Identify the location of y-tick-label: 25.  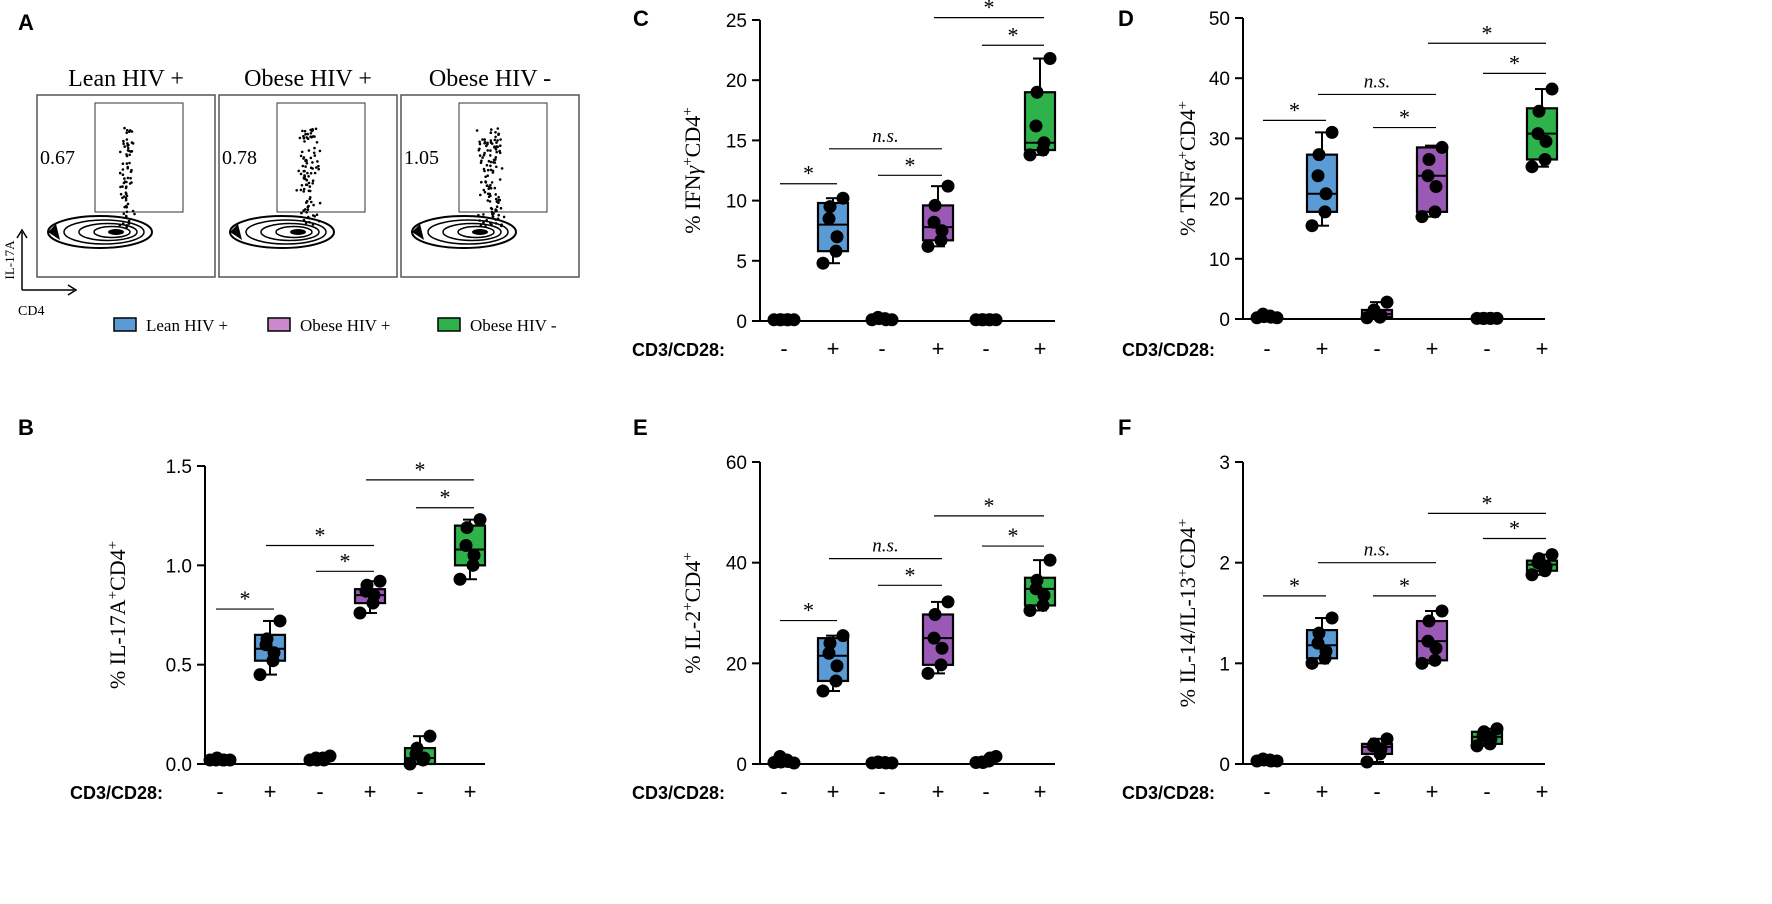
(736, 21).